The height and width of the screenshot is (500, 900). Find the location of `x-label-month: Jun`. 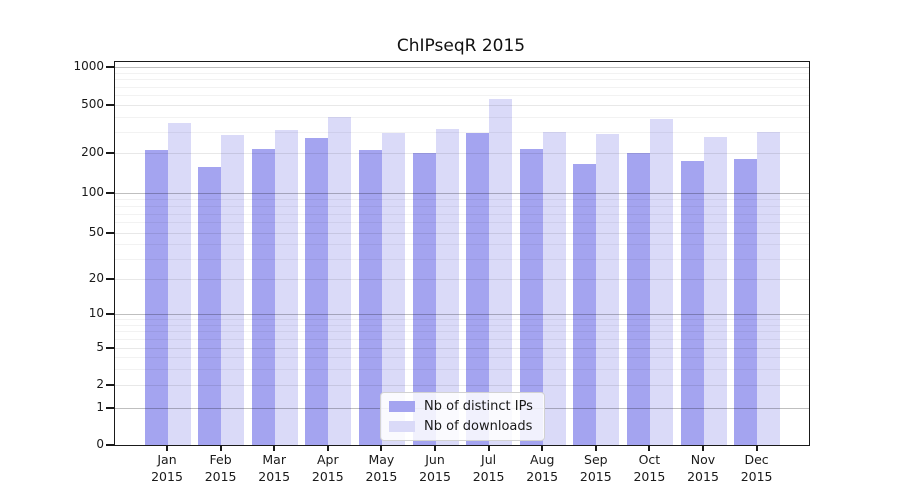

x-label-month: Jun is located at coordinates (435, 459).